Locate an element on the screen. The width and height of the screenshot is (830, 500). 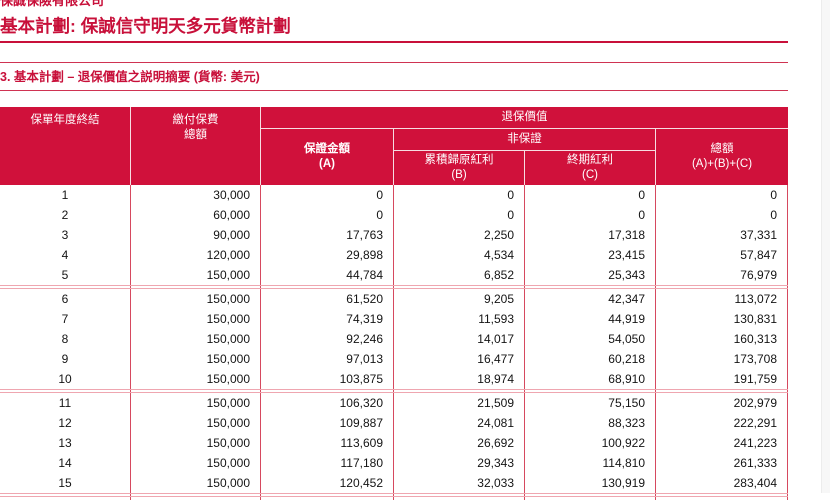
company-name: 保誠保險有限公司 is located at coordinates (52, 4).